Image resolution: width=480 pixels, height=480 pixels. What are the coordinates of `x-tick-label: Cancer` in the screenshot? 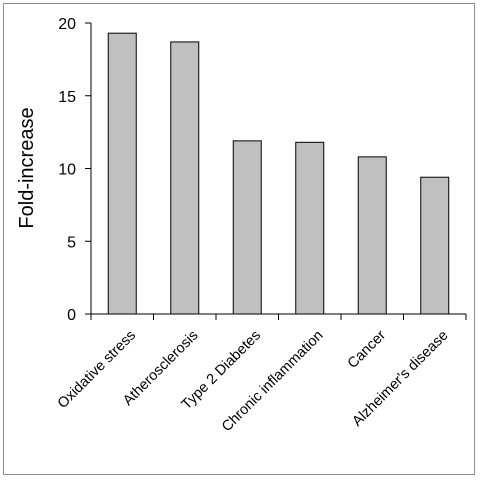 It's located at (367, 349).